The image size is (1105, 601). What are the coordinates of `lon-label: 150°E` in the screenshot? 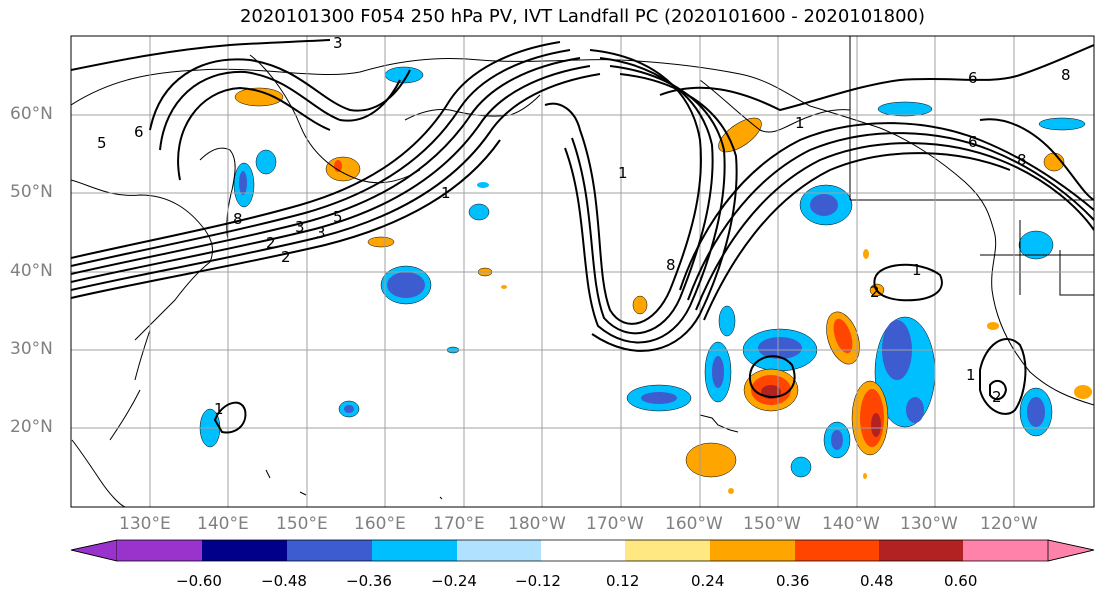 It's located at (302, 524).